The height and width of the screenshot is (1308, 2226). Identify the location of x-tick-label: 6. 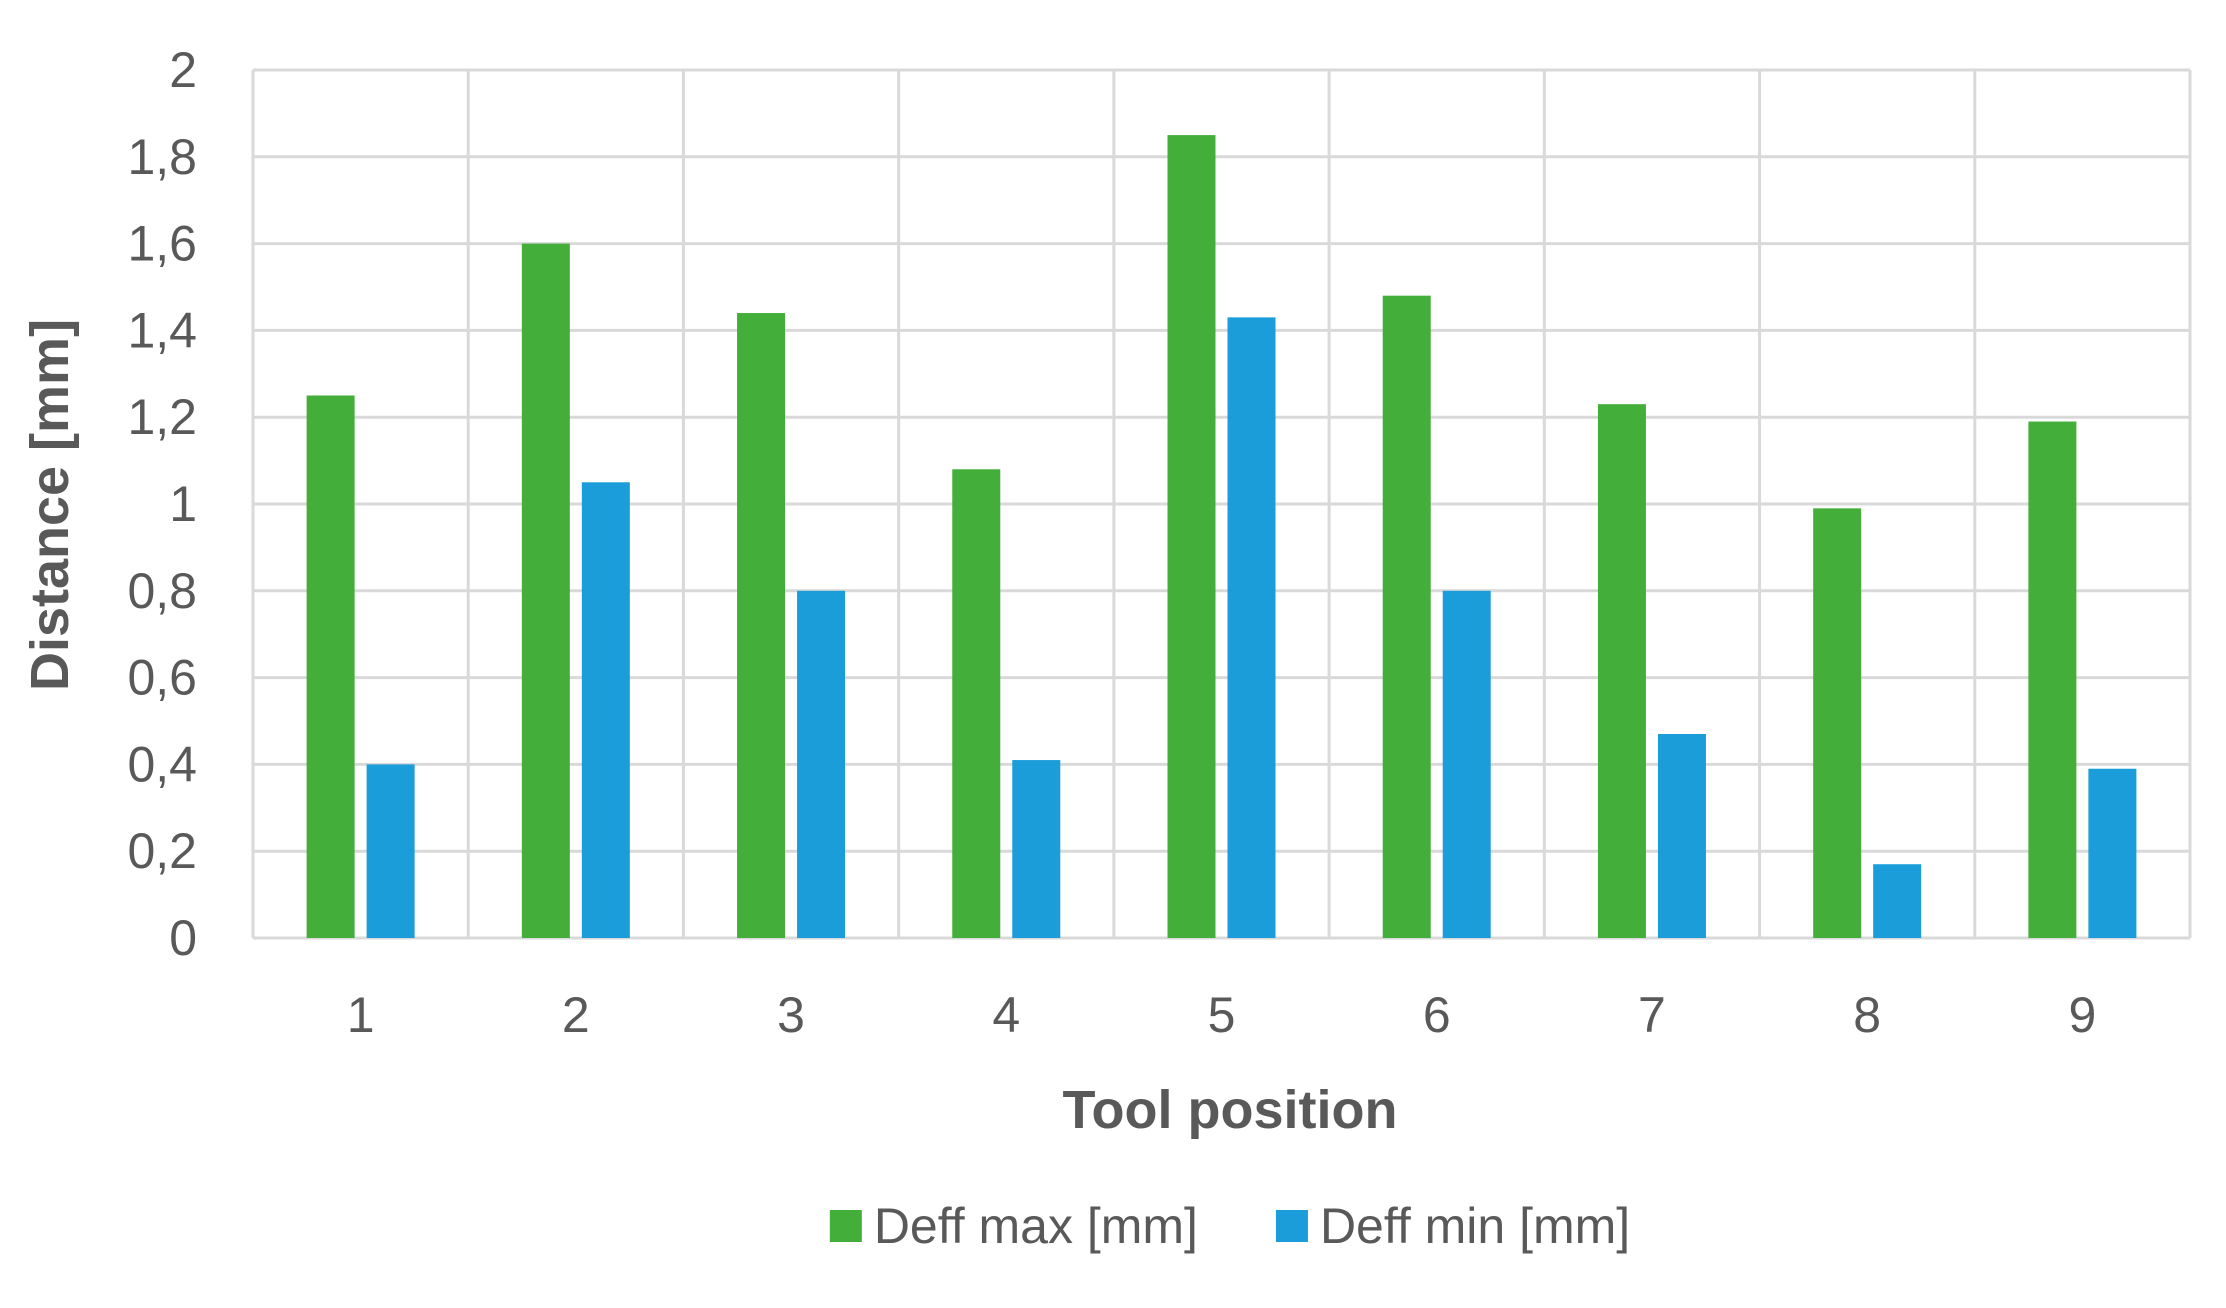
(1437, 1015).